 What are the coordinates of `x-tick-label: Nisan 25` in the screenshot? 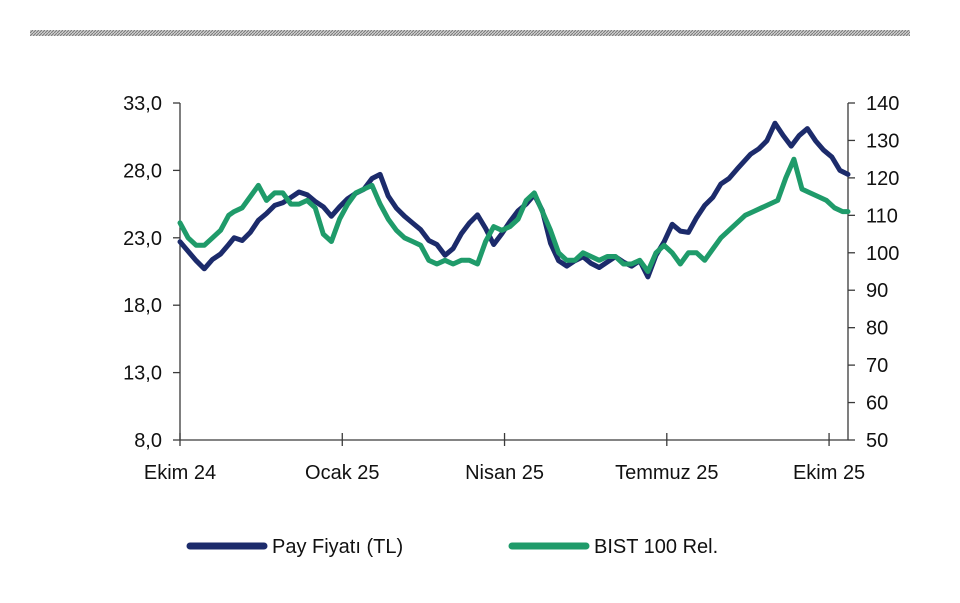 It's located at (504, 473).